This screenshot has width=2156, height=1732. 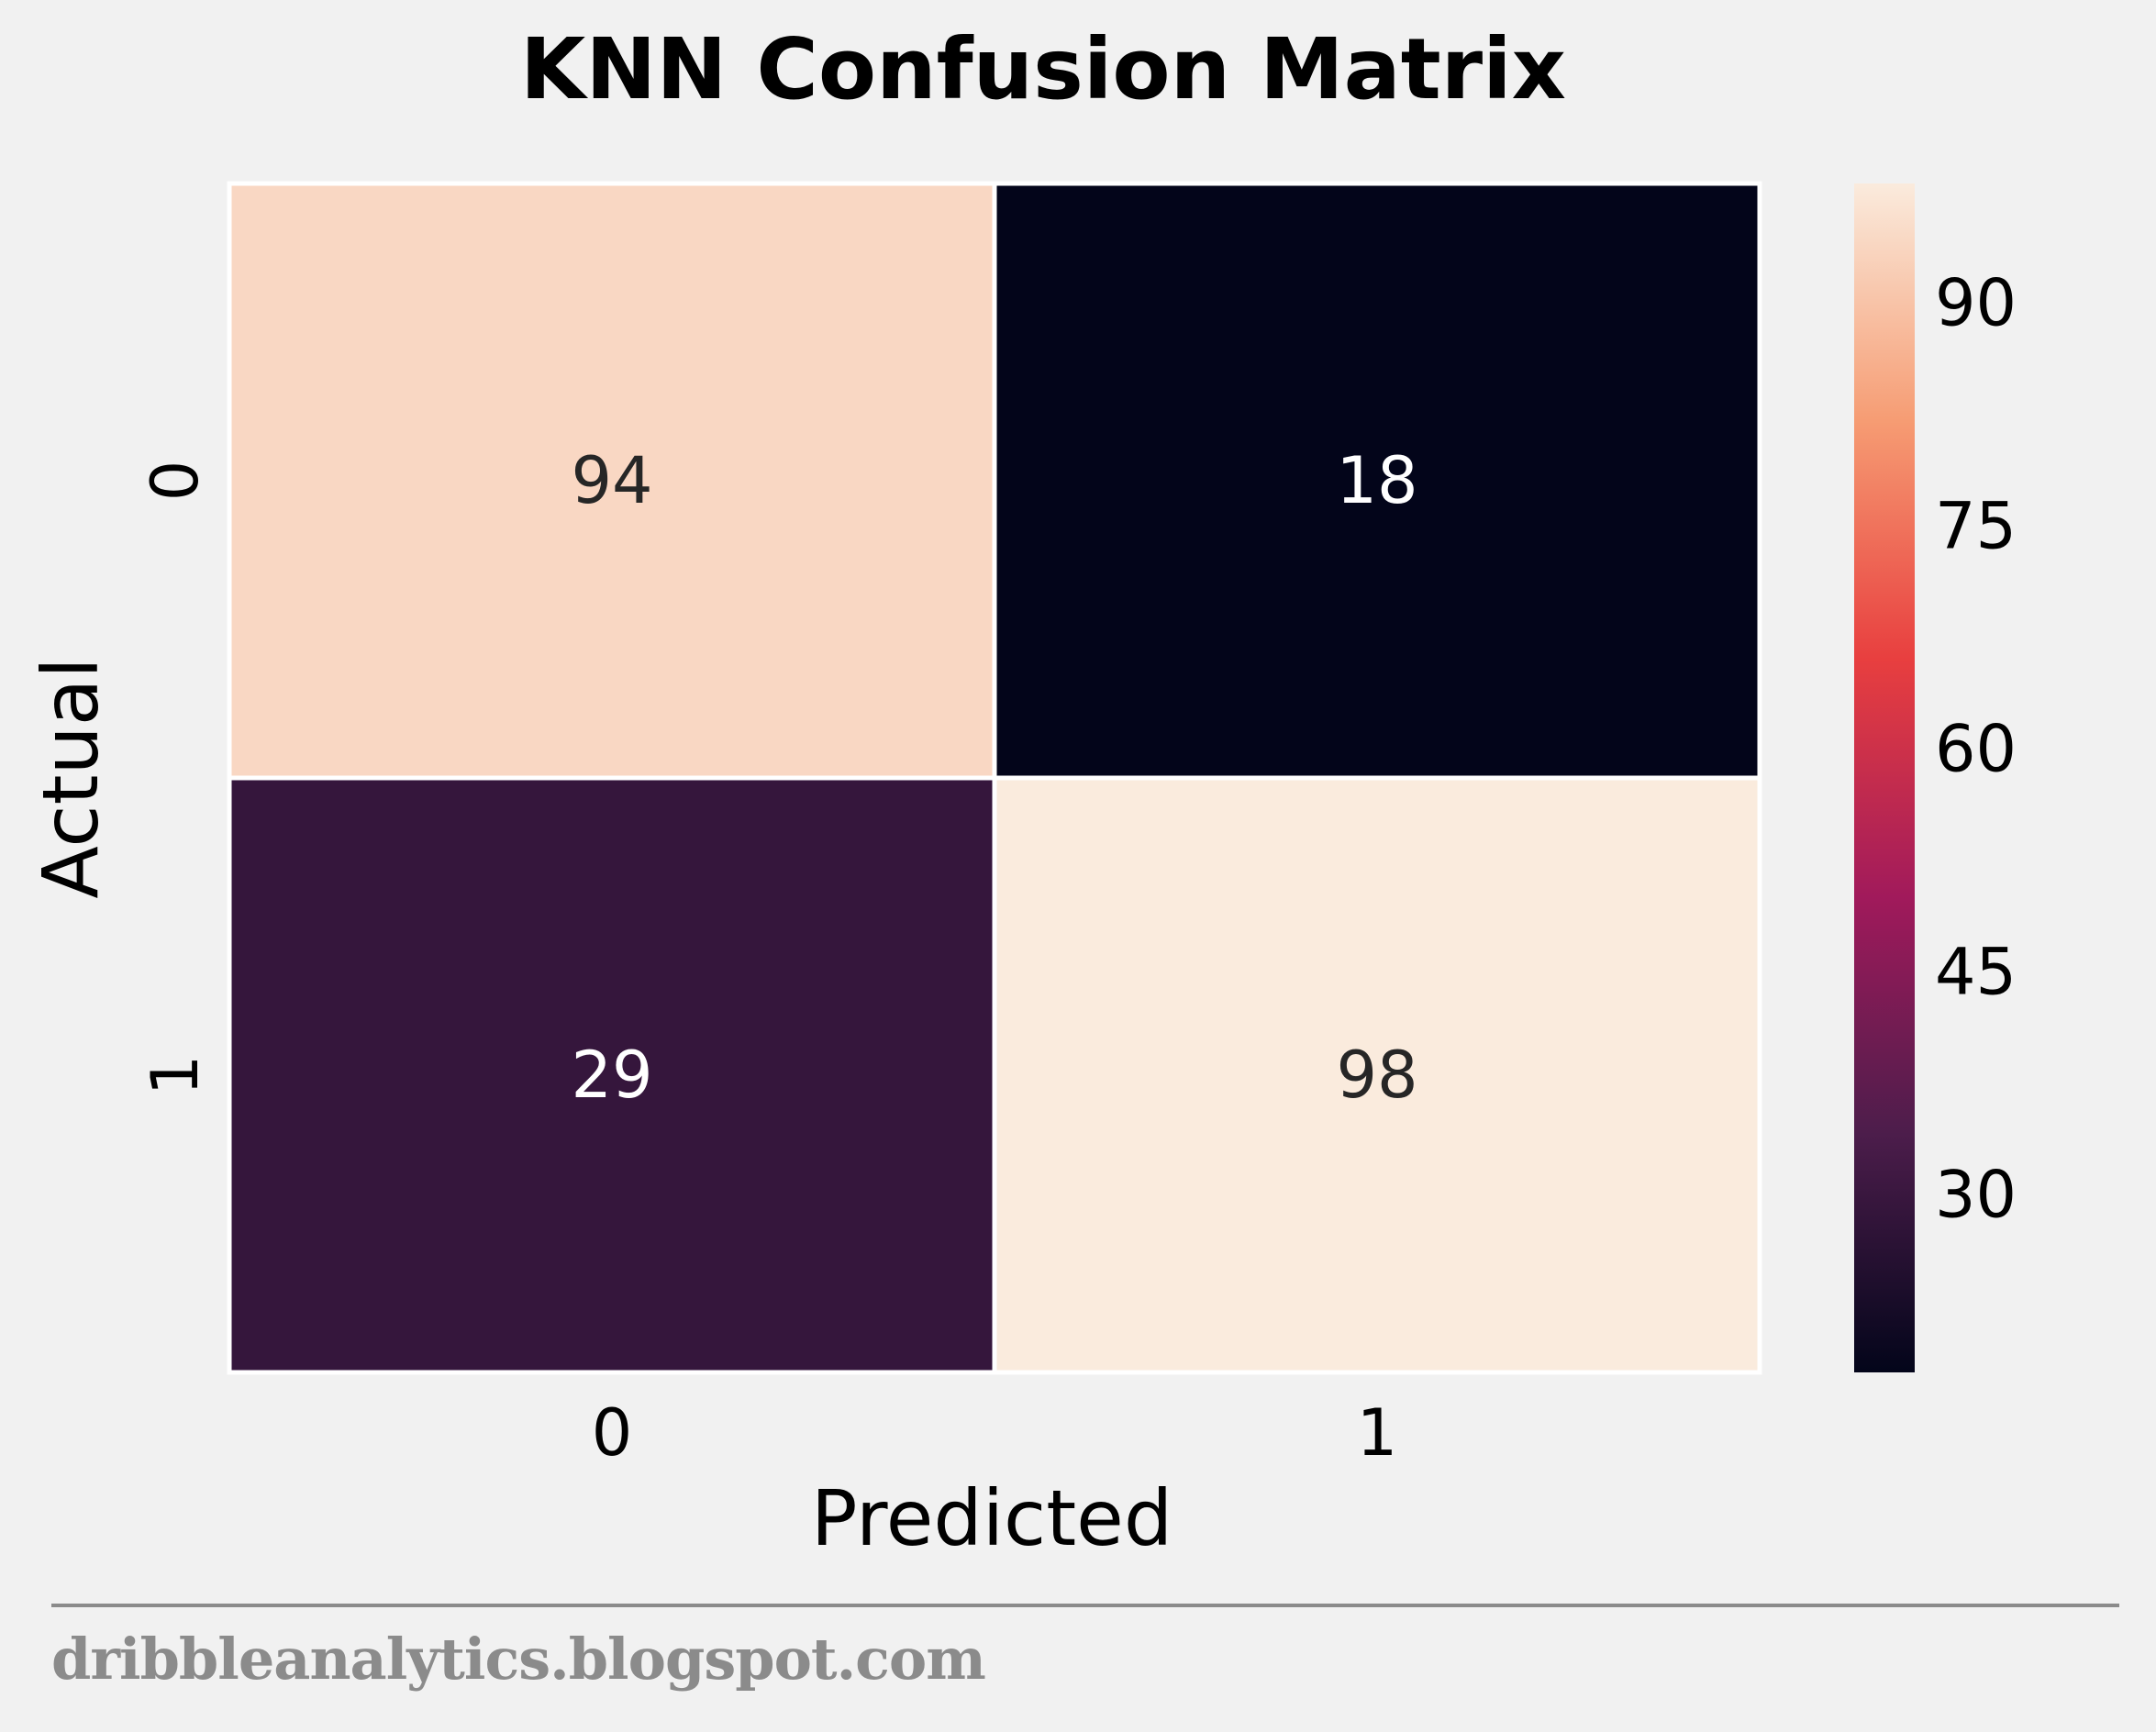 I want to click on footer-credit: dribbleanalytics.blogspot.com, so click(x=519, y=1659).